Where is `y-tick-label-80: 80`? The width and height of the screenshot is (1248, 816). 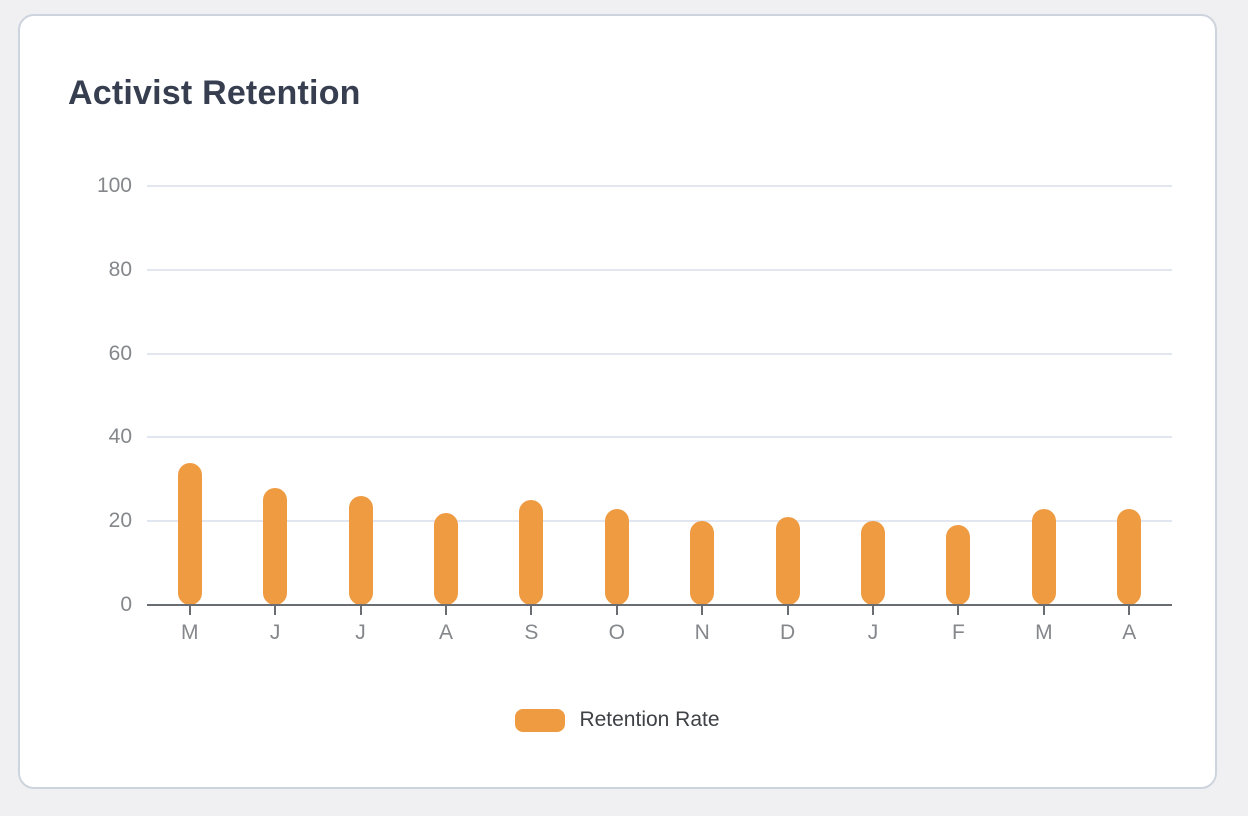
y-tick-label-80: 80 is located at coordinates (120, 269).